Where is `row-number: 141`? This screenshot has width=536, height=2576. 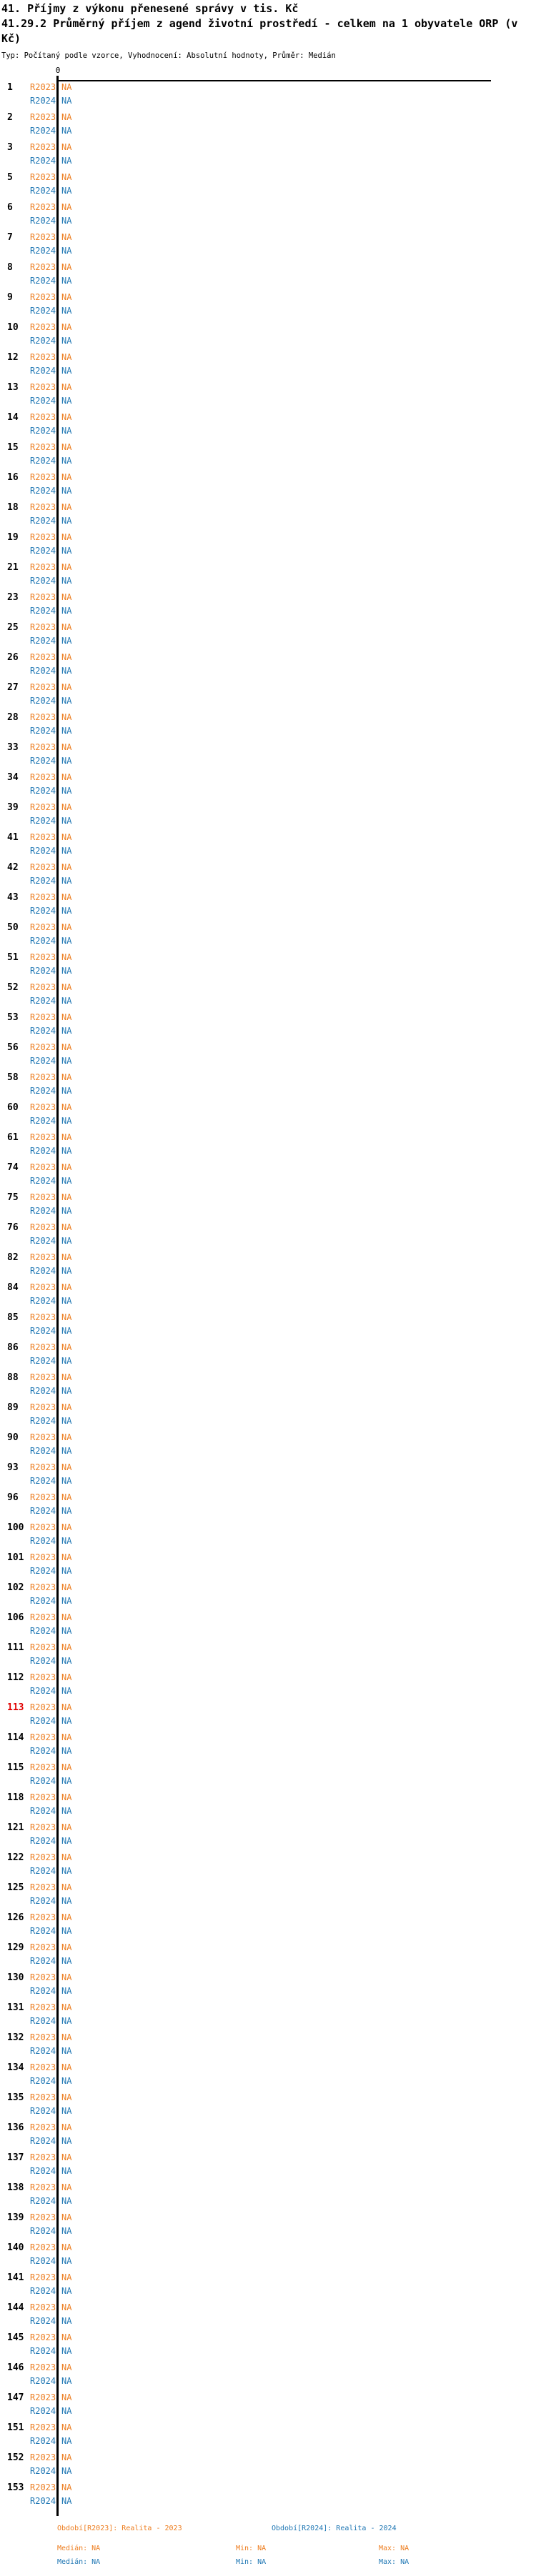
row-number: 141 is located at coordinates (15, 2278).